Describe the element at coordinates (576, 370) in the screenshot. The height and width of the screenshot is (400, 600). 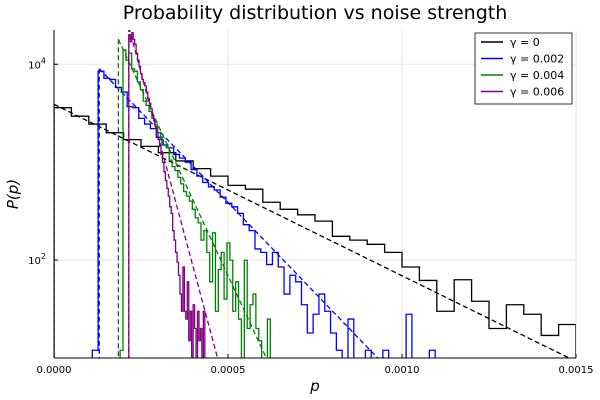
I see `x-tick-label: 0.0015` at that location.